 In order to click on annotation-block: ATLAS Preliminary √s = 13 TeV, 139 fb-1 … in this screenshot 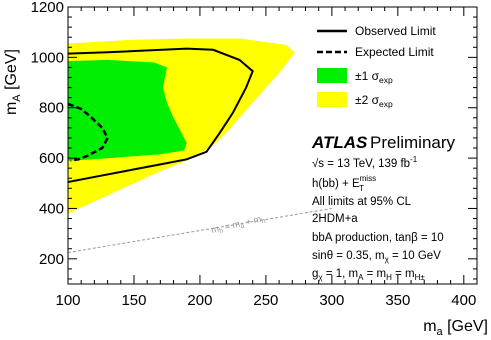, I will do `click(383, 207)`.